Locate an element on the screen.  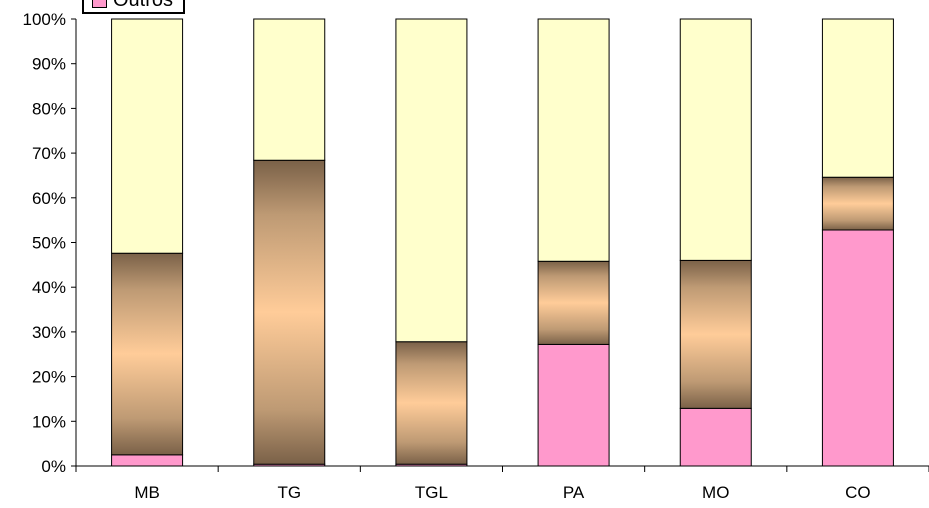
y-tick-label: 30% is located at coordinates (49, 332).